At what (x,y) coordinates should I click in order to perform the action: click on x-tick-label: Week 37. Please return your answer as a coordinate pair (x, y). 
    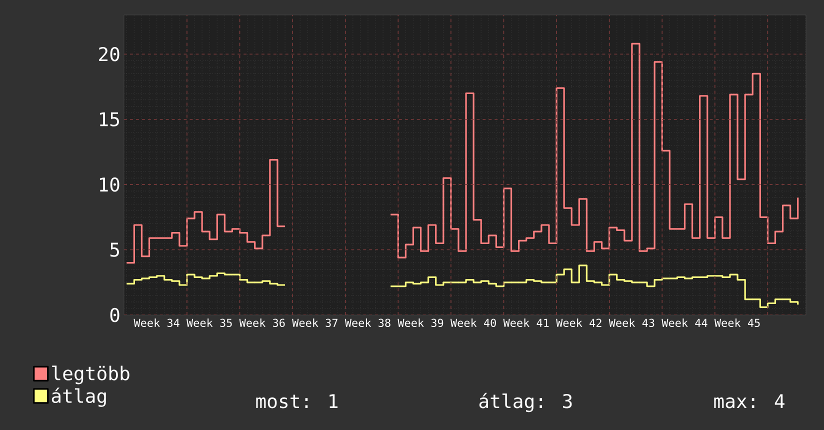
    Looking at the image, I should click on (315, 322).